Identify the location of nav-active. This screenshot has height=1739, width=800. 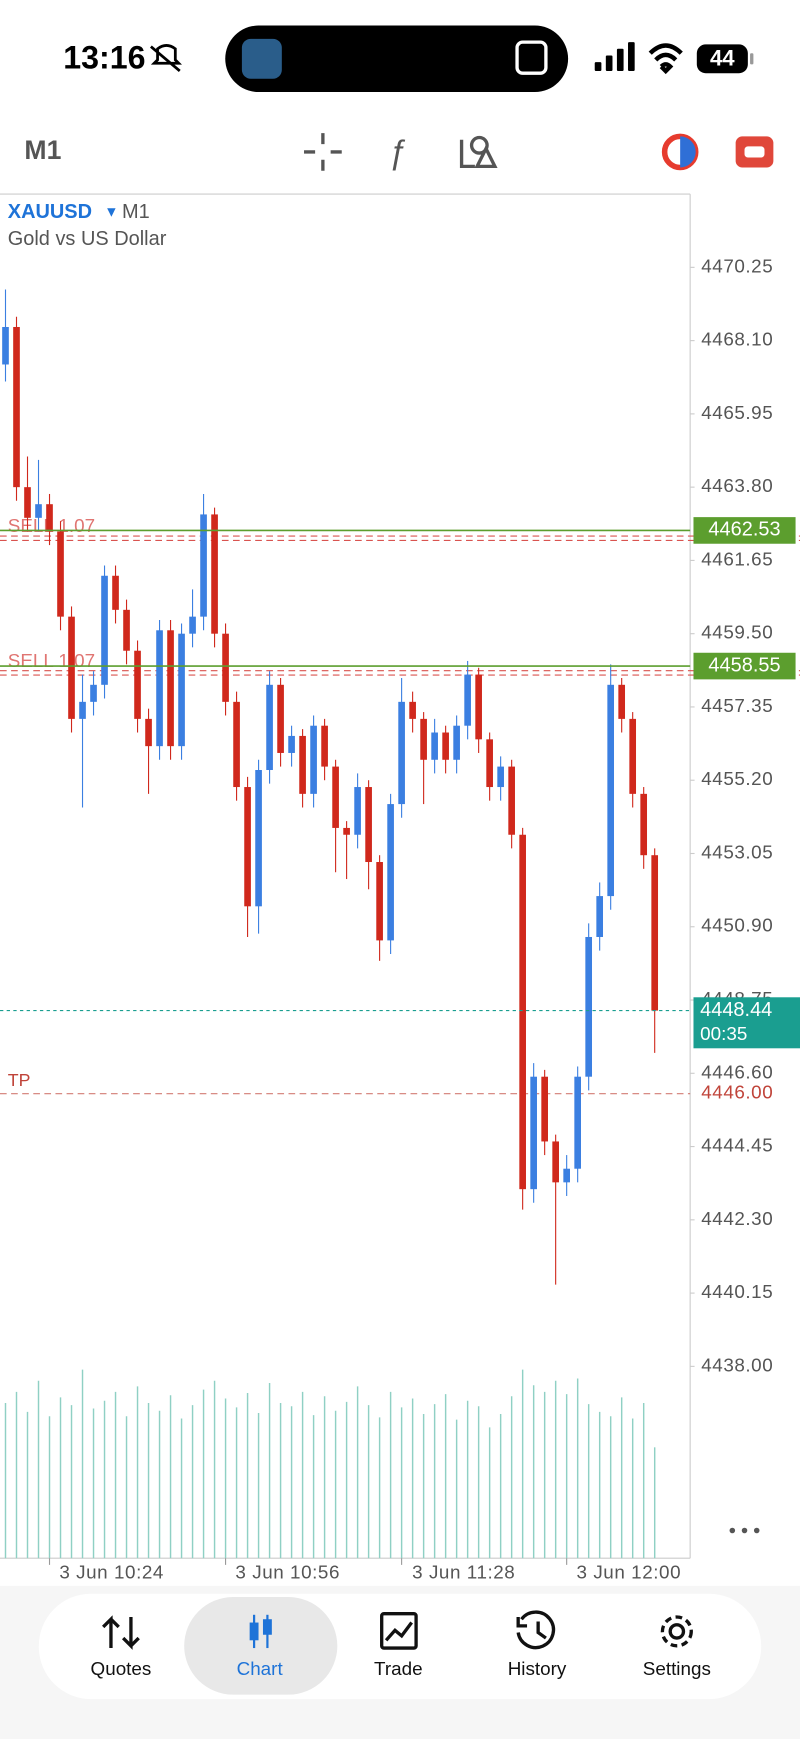
(261, 1646).